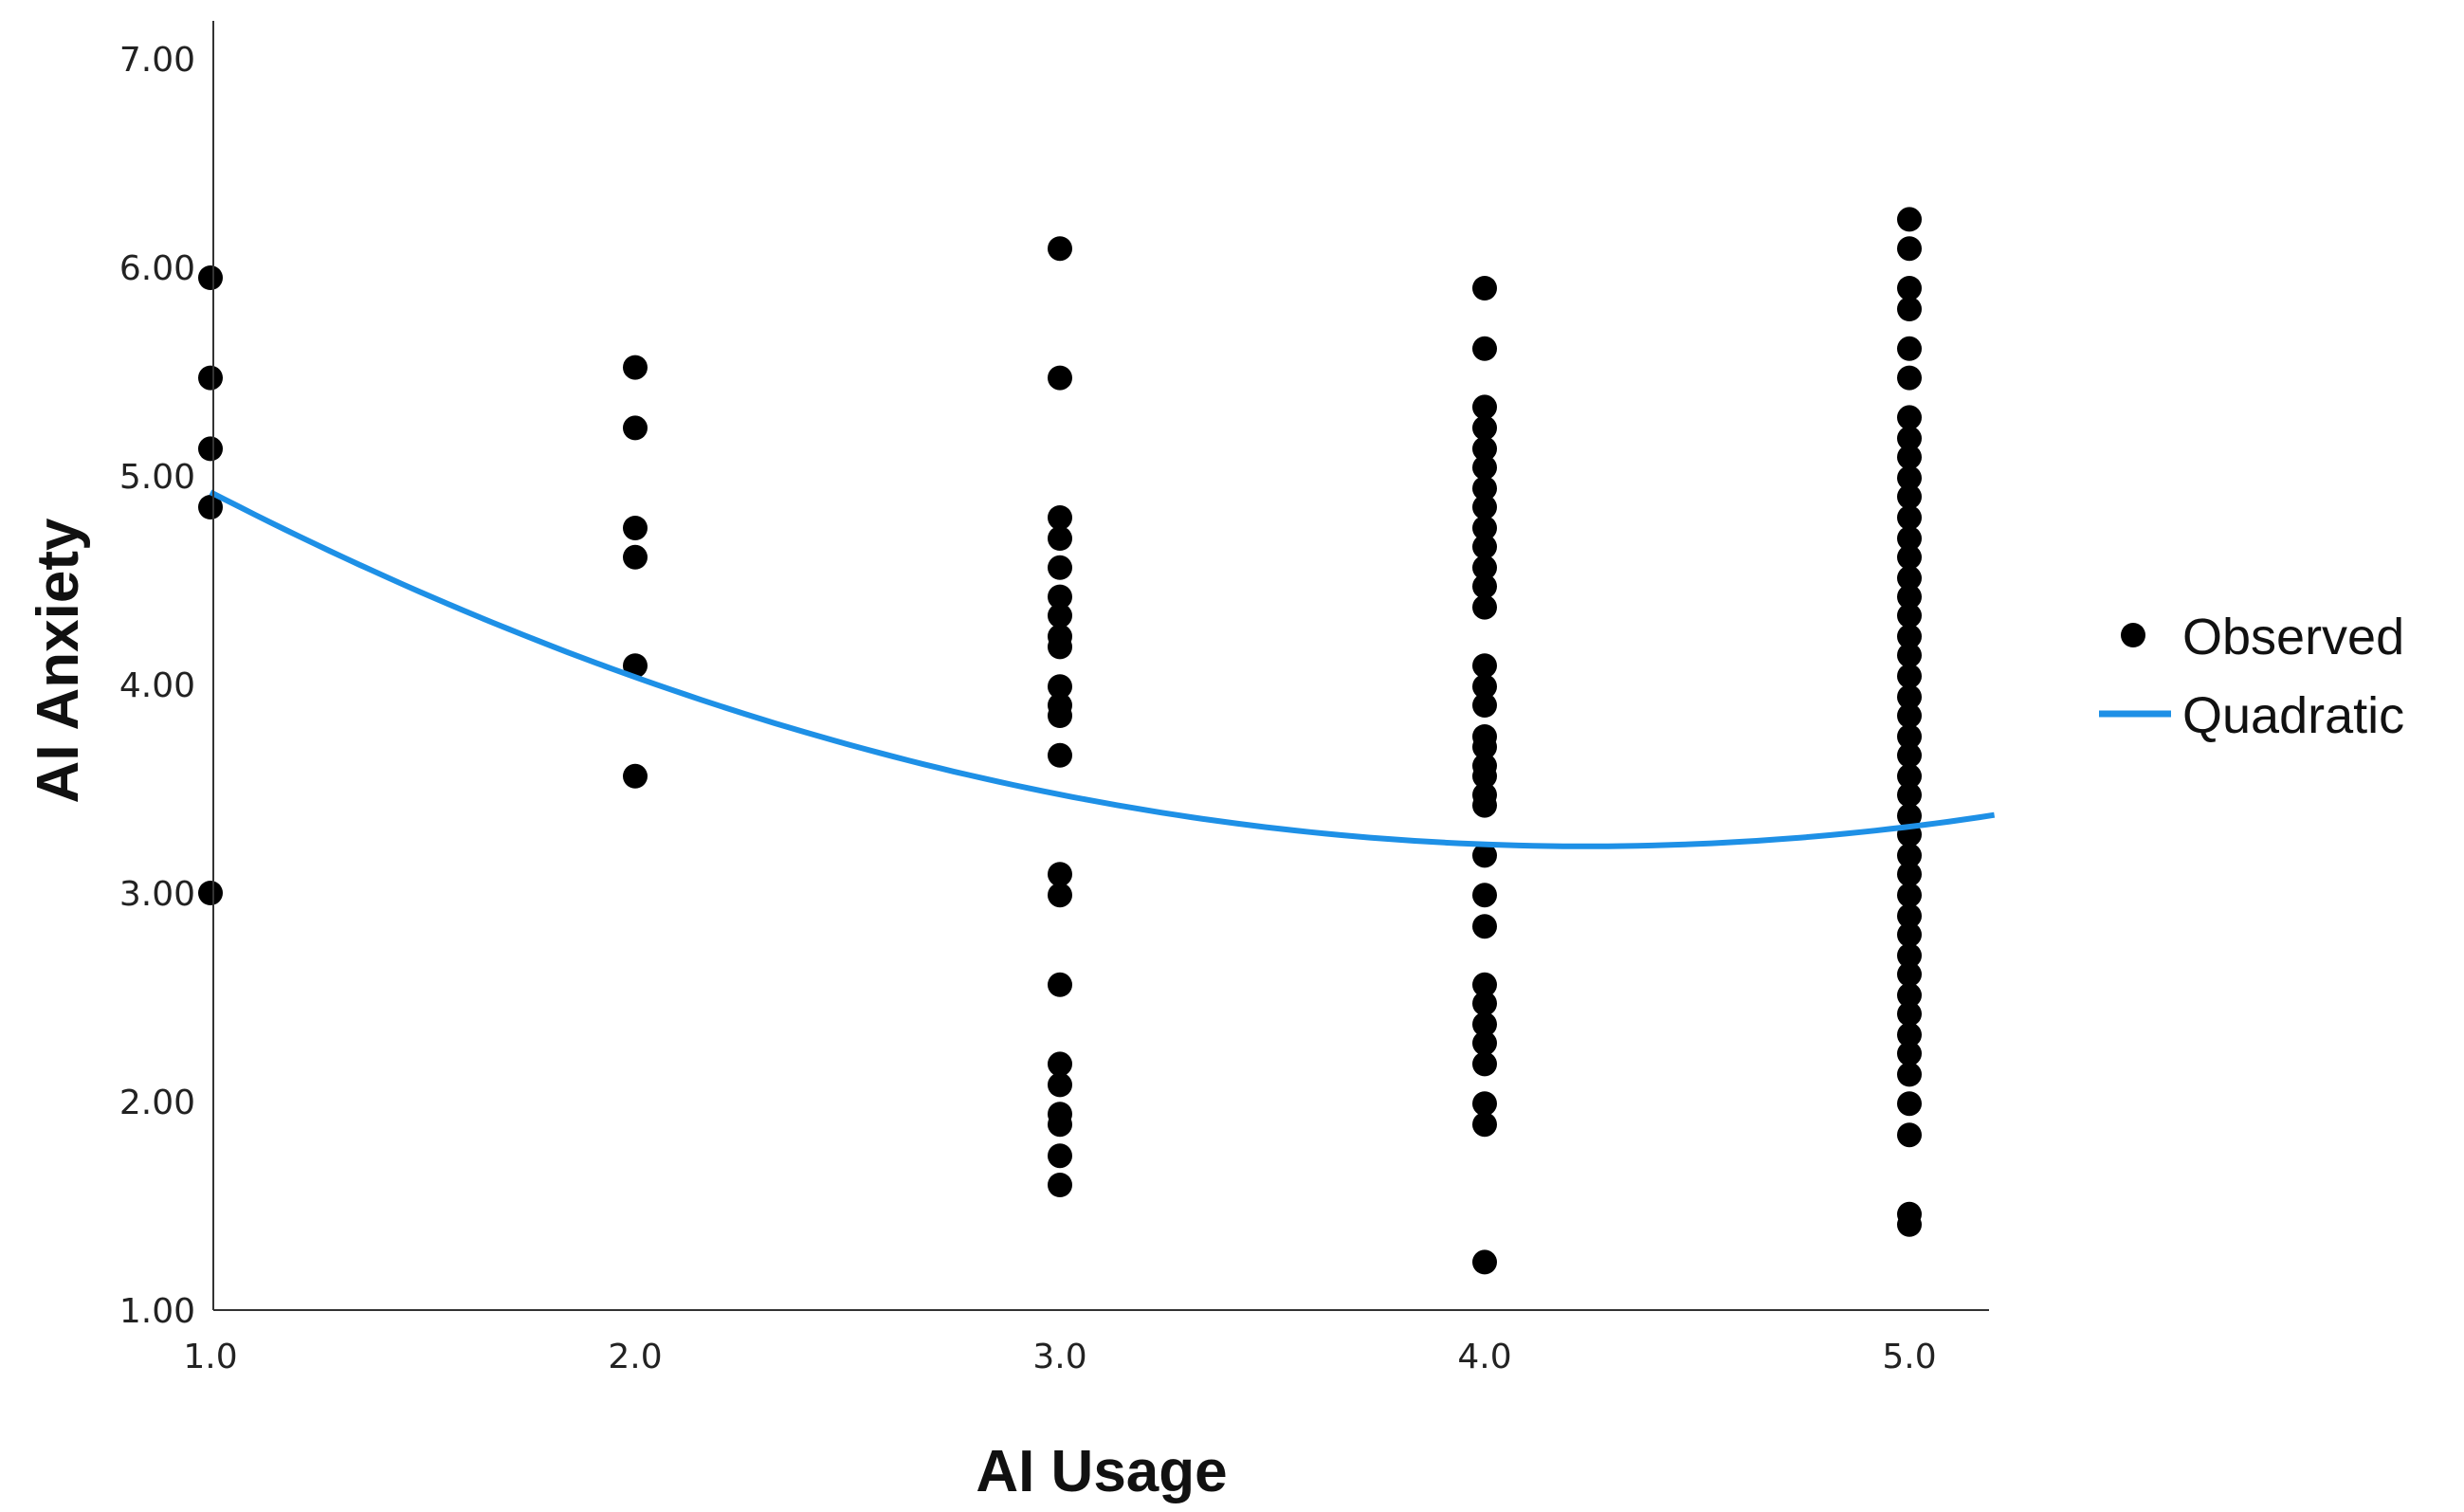  Describe the element at coordinates (157, 895) in the screenshot. I see `y-tick-label: 3.00` at that location.